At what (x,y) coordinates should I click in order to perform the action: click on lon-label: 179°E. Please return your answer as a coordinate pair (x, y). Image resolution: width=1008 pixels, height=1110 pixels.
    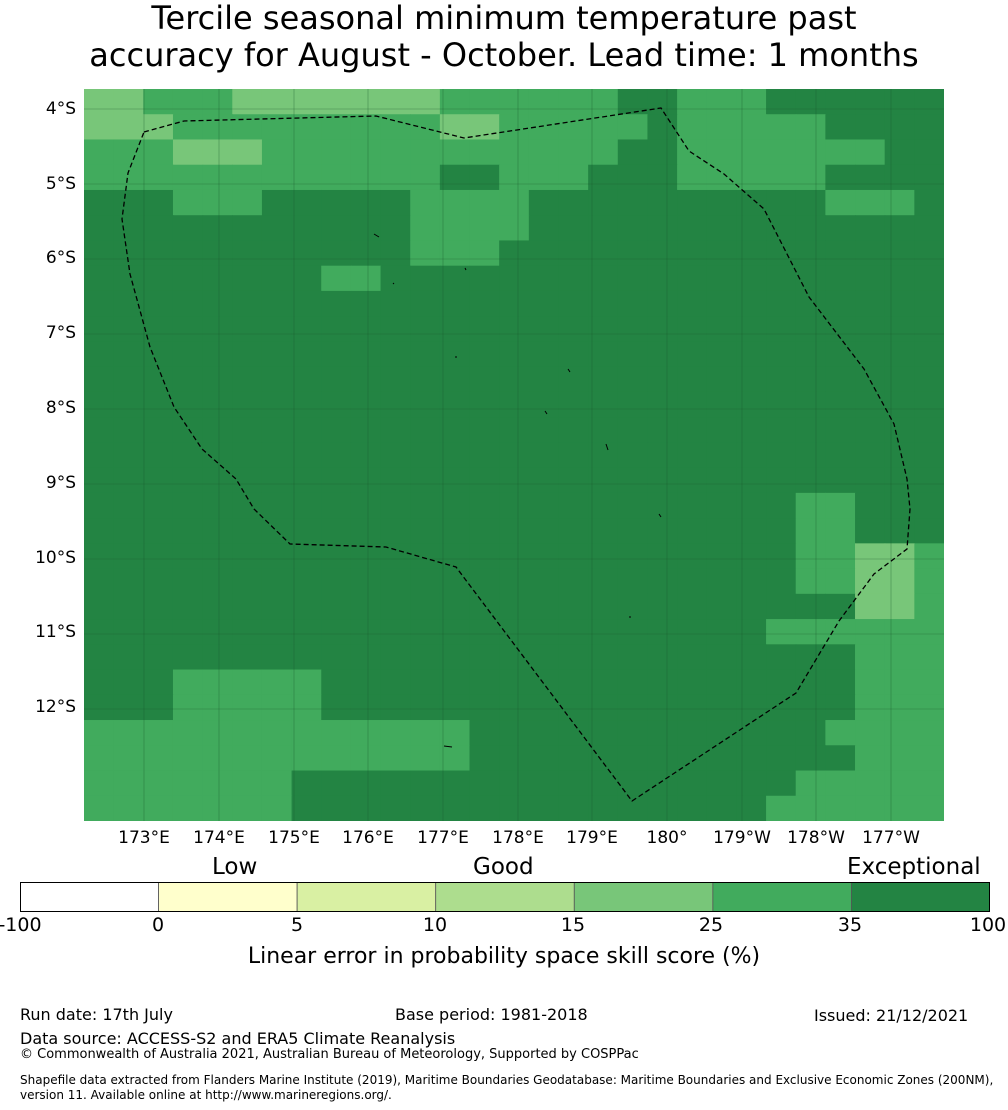
    Looking at the image, I should click on (592, 838).